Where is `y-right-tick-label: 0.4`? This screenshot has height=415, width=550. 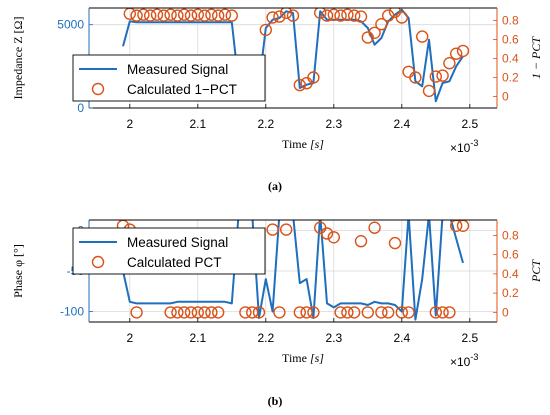
y-right-tick-label: 0.4 is located at coordinates (510, 58).